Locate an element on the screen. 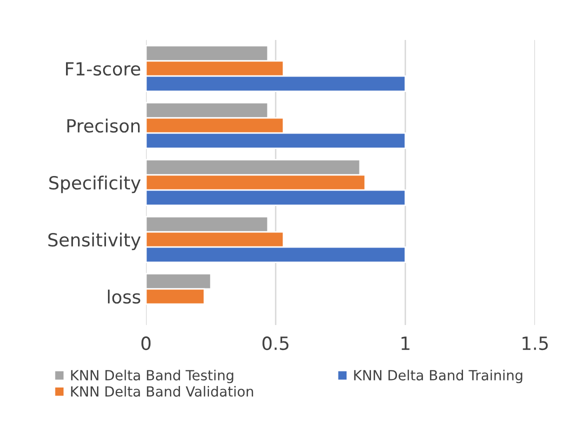 This screenshot has height=421, width=578. x-tick-label: 0 is located at coordinates (146, 343).